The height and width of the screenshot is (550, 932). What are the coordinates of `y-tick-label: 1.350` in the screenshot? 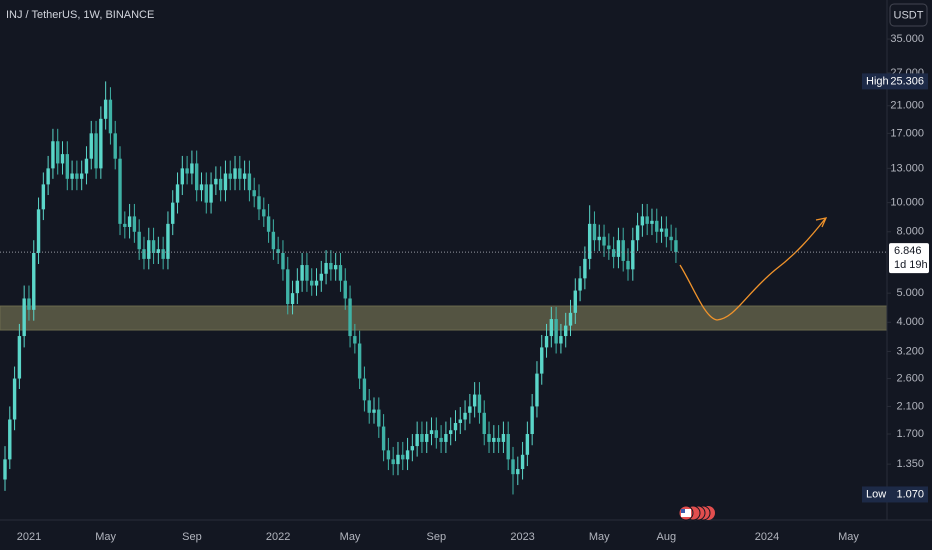 It's located at (910, 464).